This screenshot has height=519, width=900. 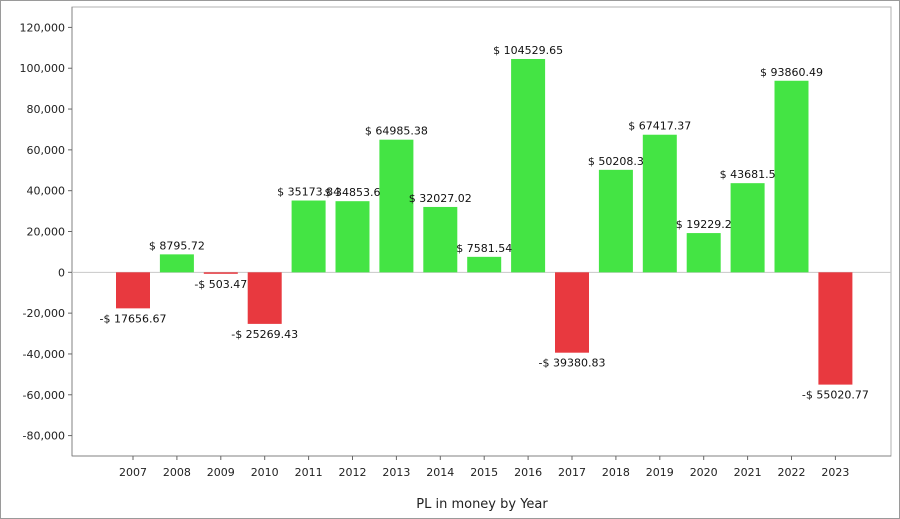 I want to click on x-tick-label-2015: 2015, so click(x=484, y=472).